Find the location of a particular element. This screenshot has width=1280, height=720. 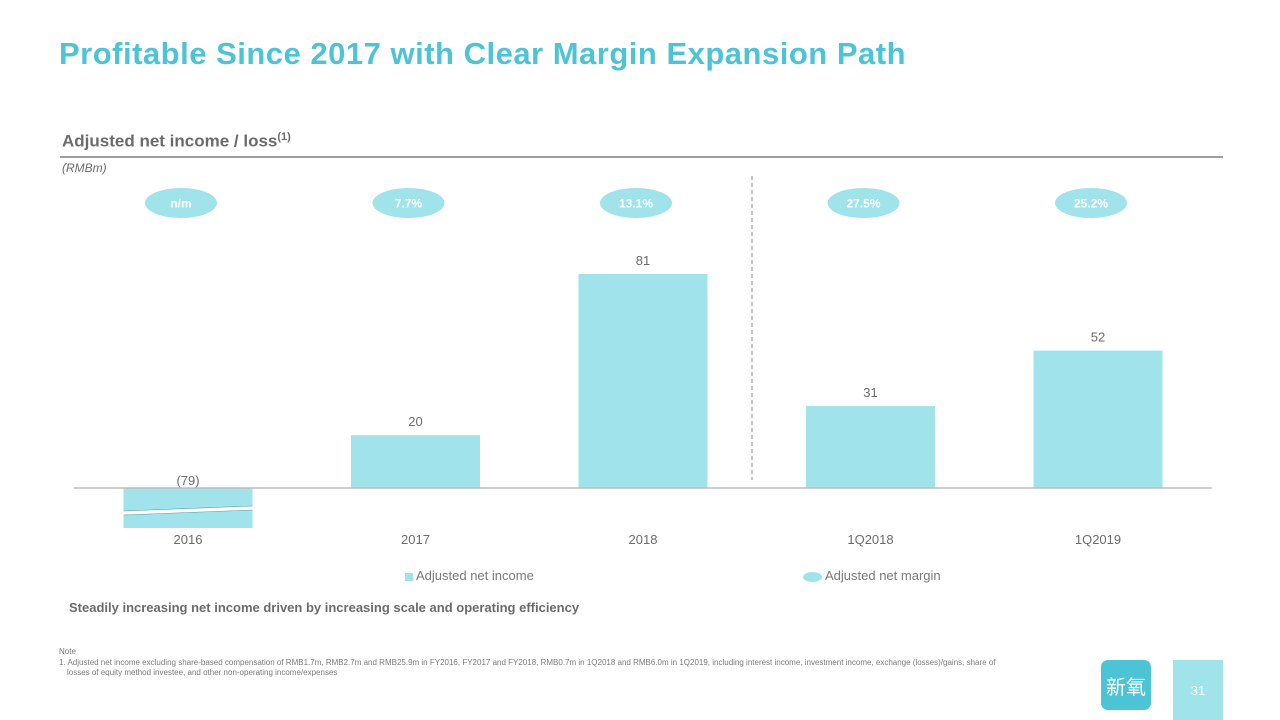

margin-pill-2018 is located at coordinates (636, 203).